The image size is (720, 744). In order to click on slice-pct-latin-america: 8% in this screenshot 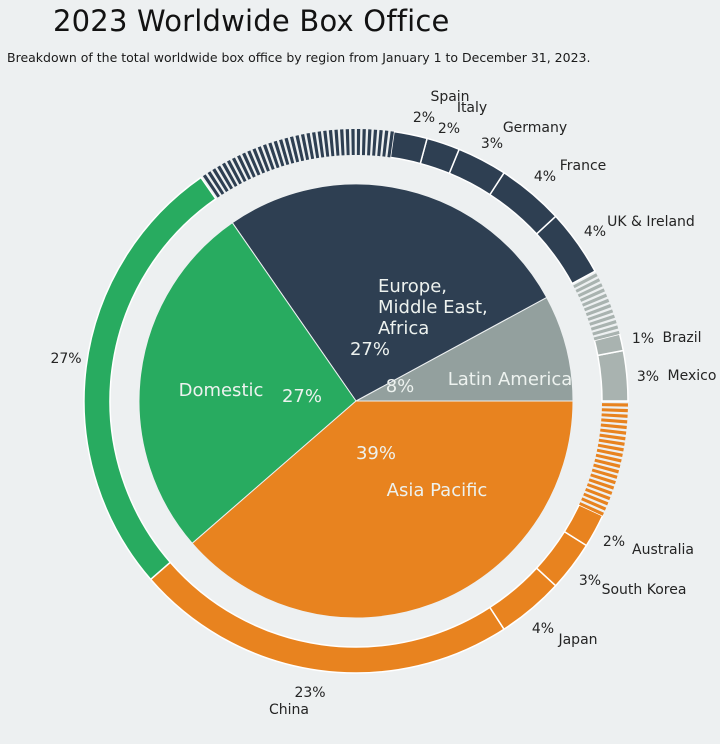, I will do `click(400, 386)`.